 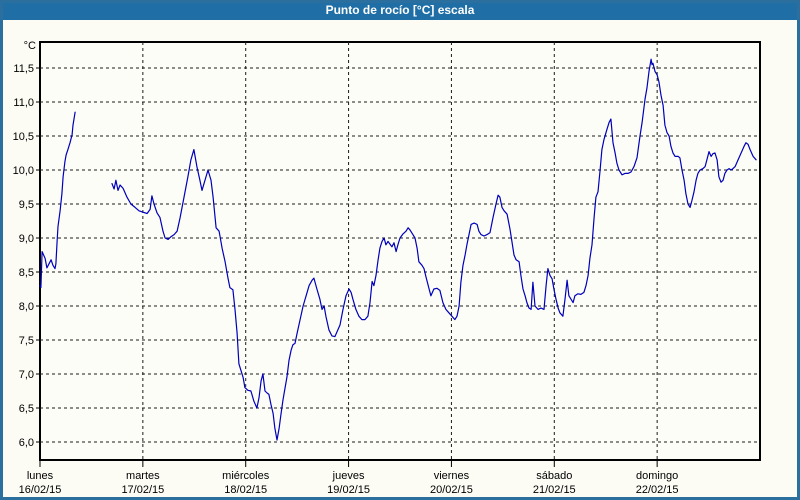 I want to click on y-tick-label: 7,5, so click(x=26, y=341).